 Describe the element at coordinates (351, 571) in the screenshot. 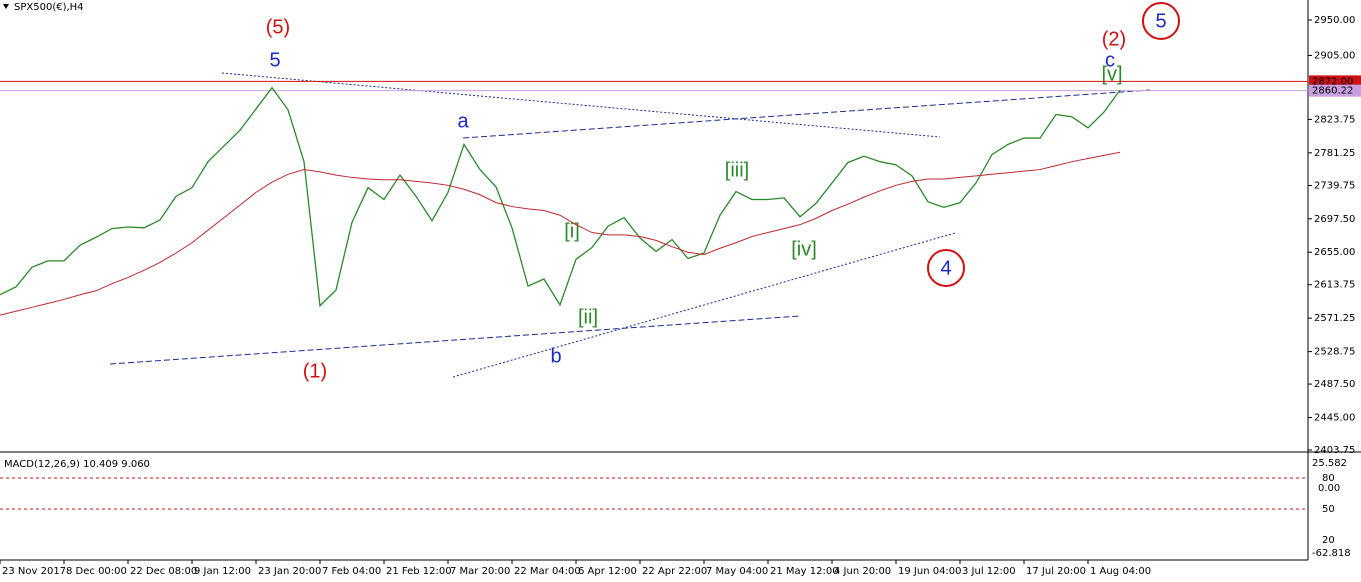

I see `x-tick-label: 7 Feb 04:00` at that location.